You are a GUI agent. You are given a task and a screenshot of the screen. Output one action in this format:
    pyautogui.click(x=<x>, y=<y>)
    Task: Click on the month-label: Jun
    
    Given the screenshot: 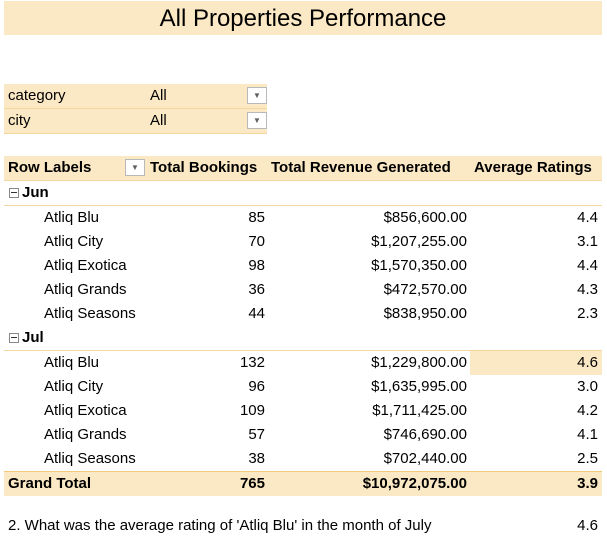 What is the action you would take?
    pyautogui.click(x=35, y=192)
    